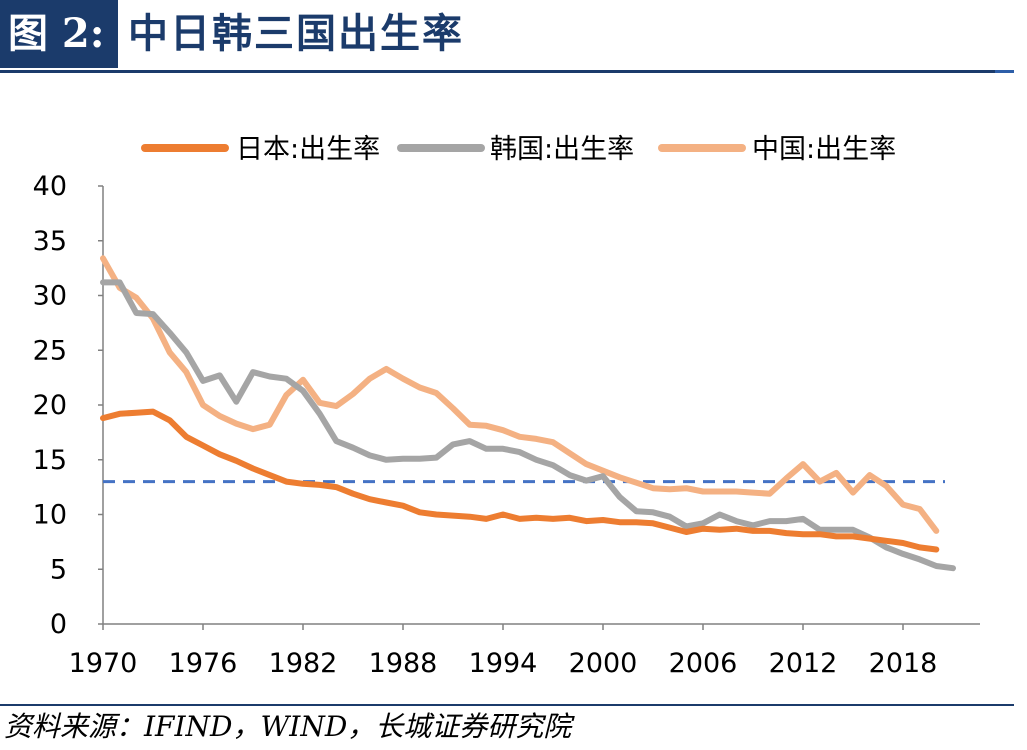  I want to click on y-tick-label: 25, so click(50, 350).